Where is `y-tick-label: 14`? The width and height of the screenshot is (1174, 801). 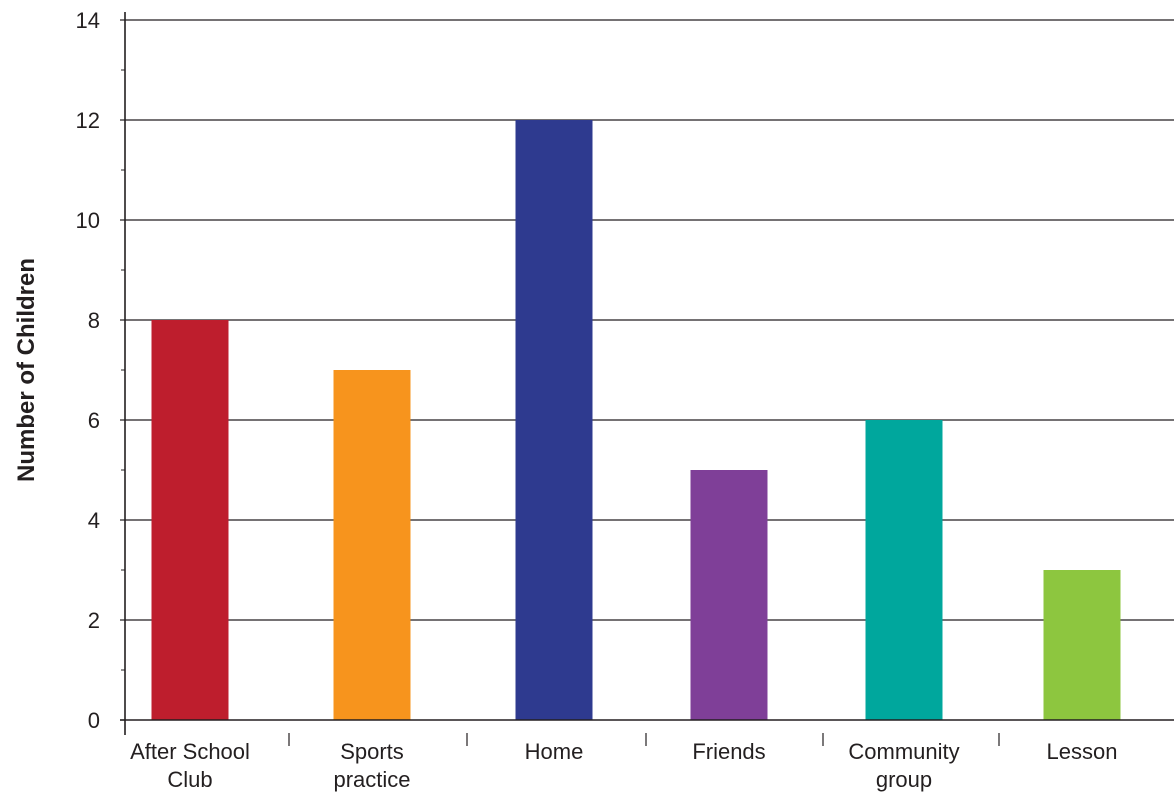
y-tick-label: 14 is located at coordinates (88, 20).